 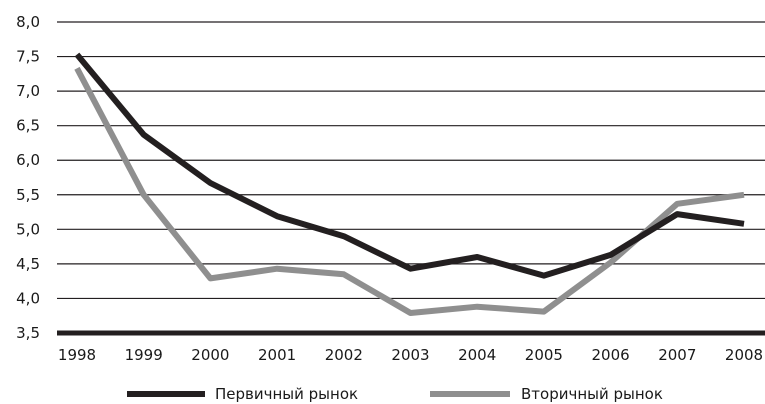 I want to click on x-tick-label: 1999, so click(x=144, y=355).